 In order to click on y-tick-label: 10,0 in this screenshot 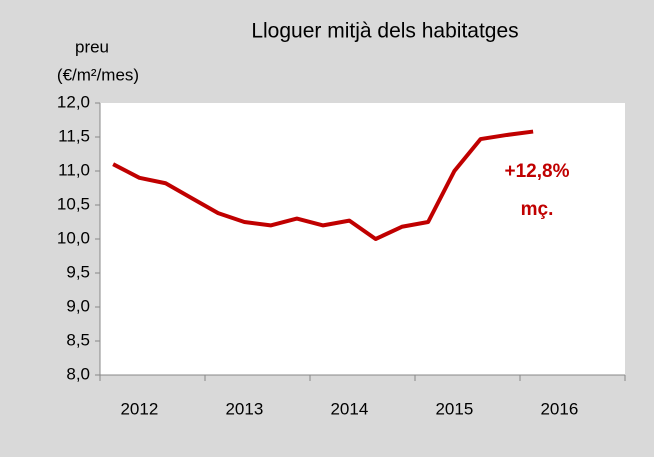, I will do `click(73, 237)`.